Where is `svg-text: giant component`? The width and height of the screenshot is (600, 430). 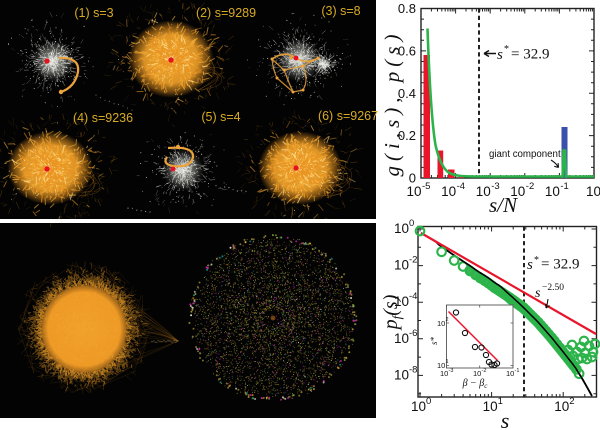
svg-text: giant component is located at coordinates (525, 154).